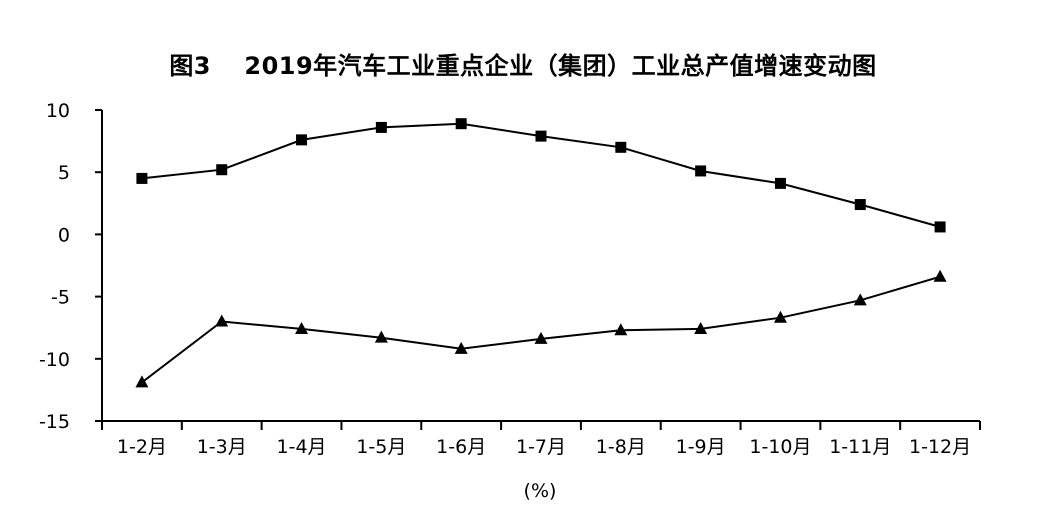  Describe the element at coordinates (461, 447) in the screenshot. I see `x-tick-label: 1-6月` at that location.